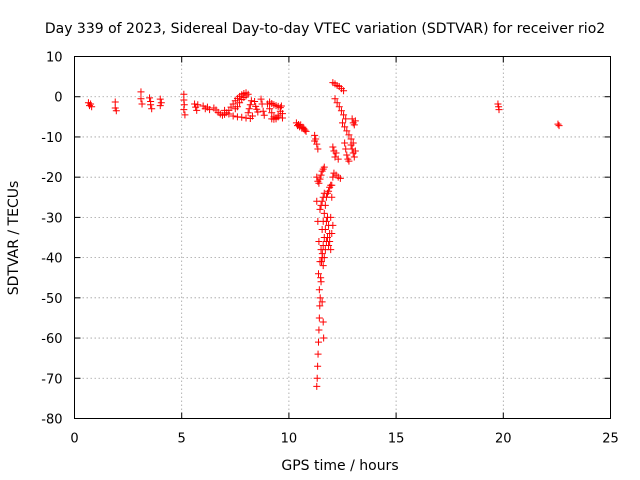 The height and width of the screenshot is (480, 640). Describe the element at coordinates (503, 439) in the screenshot. I see `x-tick-label: 20` at that location.